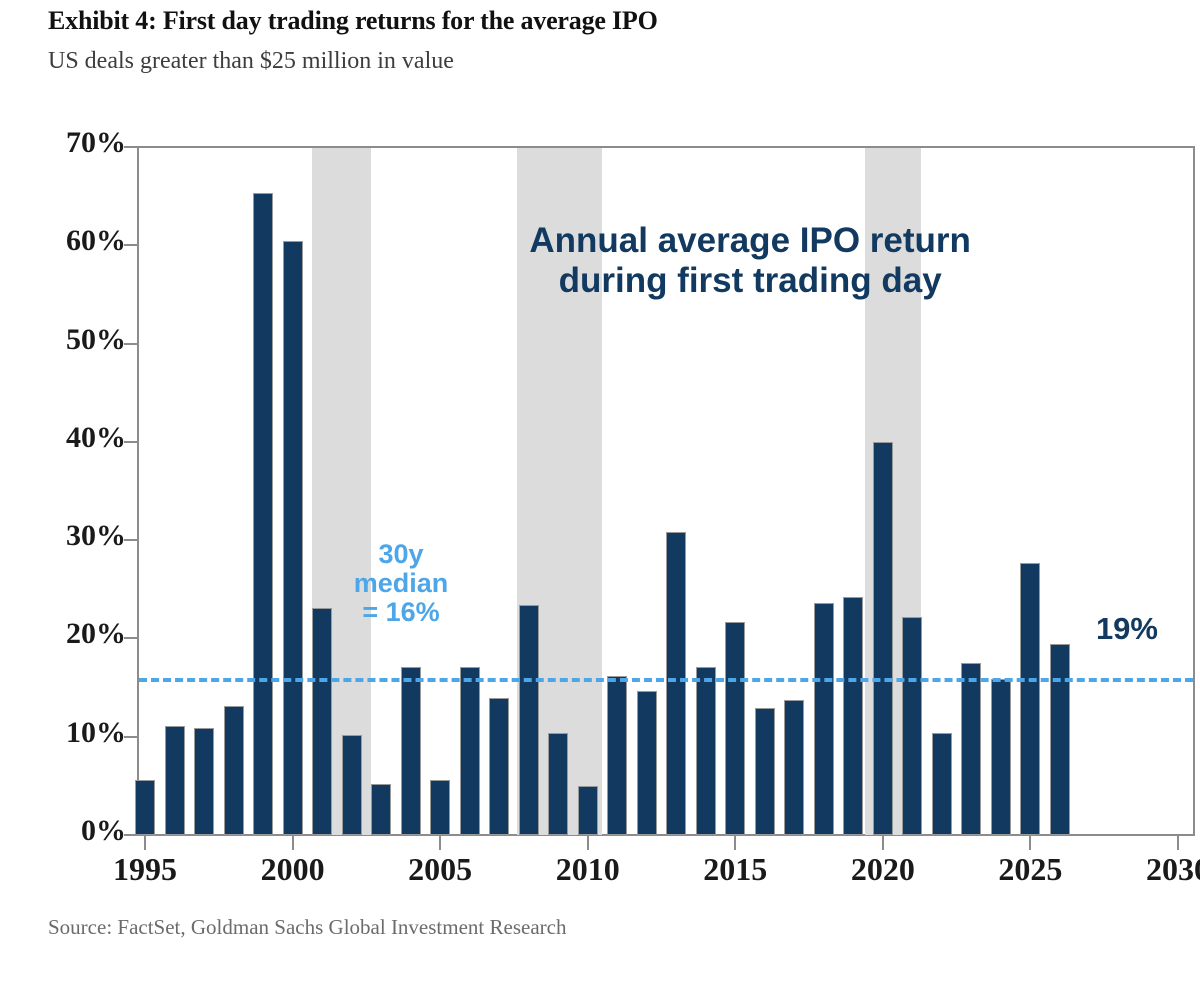 This screenshot has width=1200, height=994. What do you see at coordinates (401, 583) in the screenshot?
I see `median-annotation: 30y median = 16%` at bounding box center [401, 583].